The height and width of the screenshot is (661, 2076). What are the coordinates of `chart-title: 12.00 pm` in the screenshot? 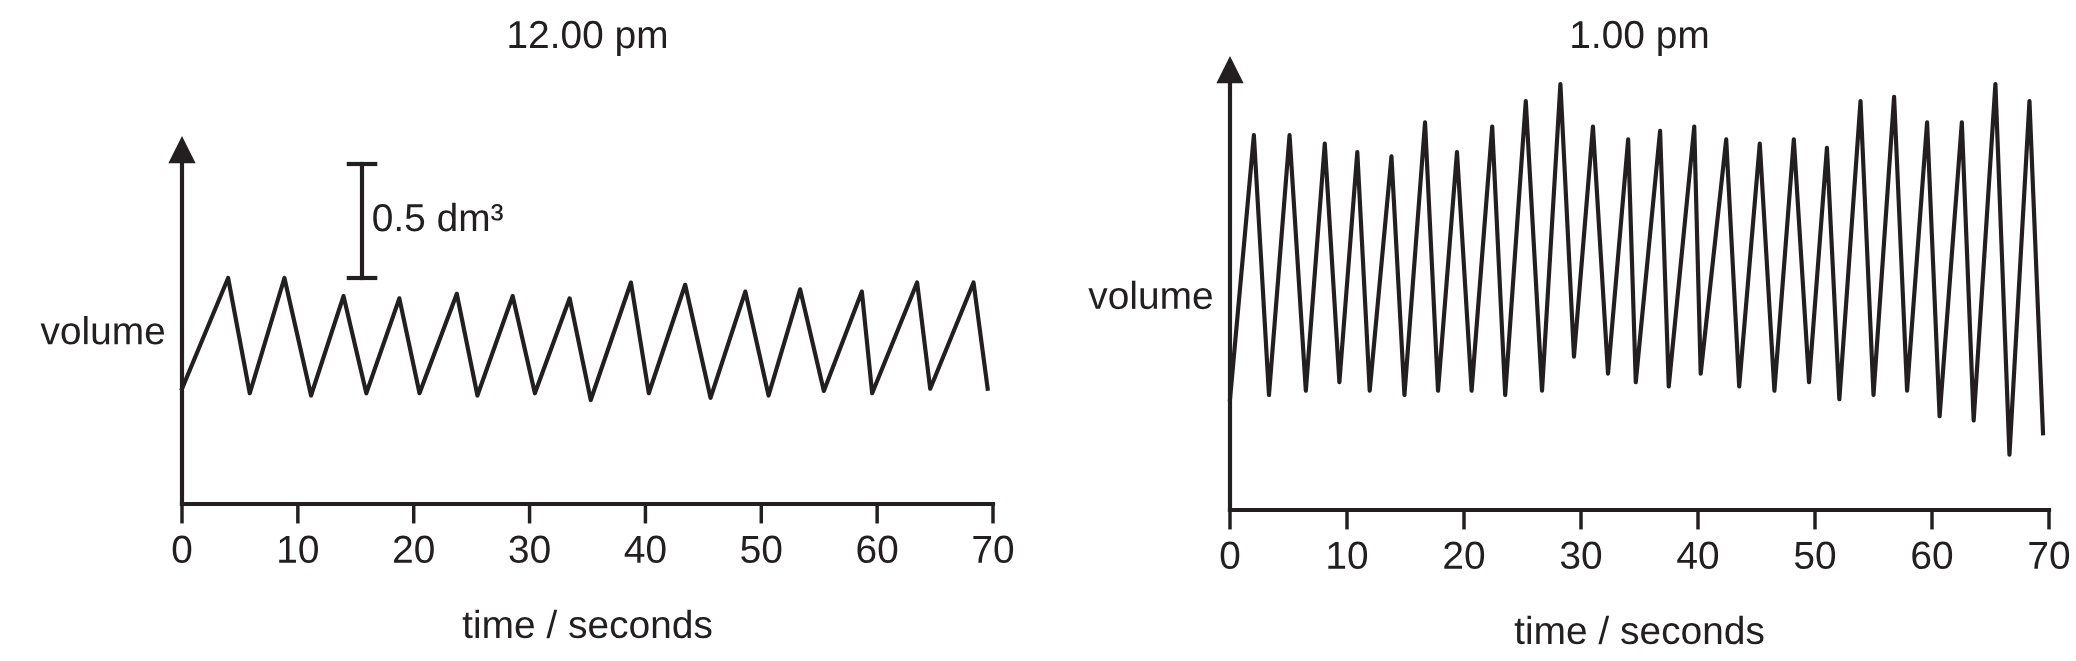 It's located at (588, 38).